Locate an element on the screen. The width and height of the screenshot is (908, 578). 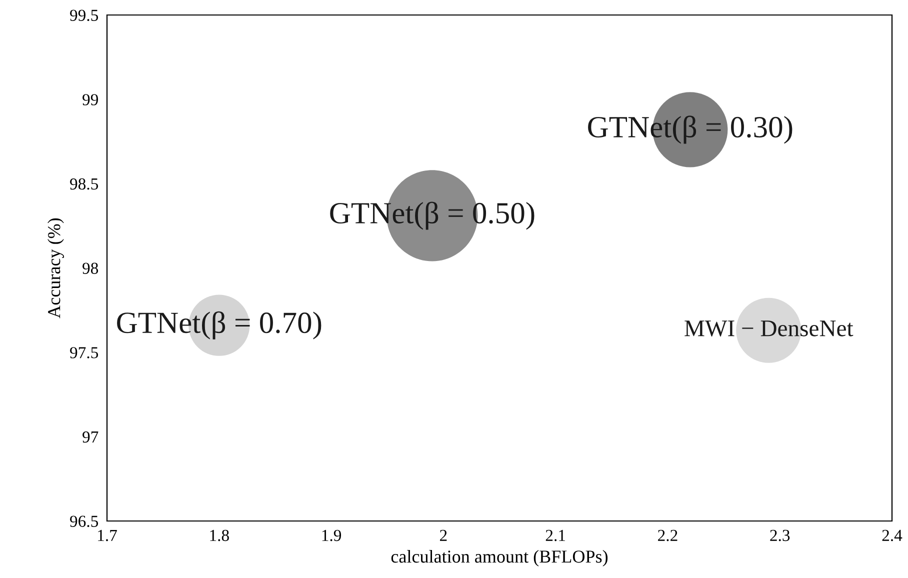
series-label: GTNet(β = 0.70) is located at coordinates (219, 325).